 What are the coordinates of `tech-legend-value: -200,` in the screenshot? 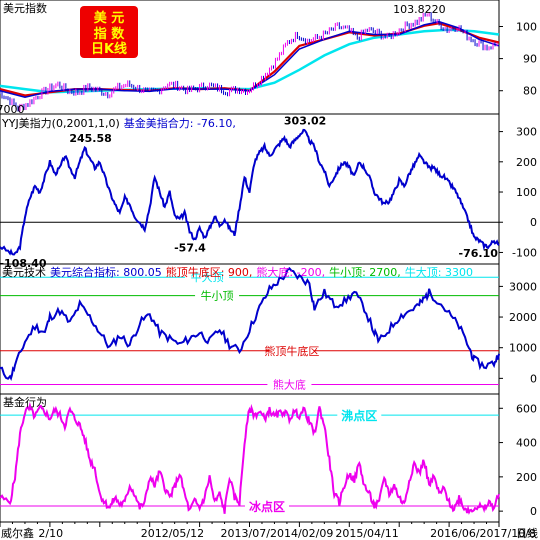 It's located at (311, 272).